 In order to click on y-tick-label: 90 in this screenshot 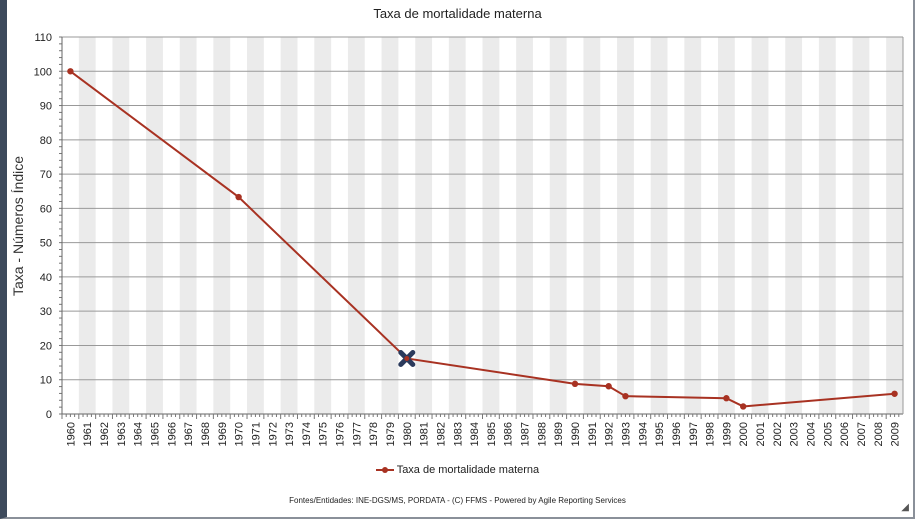, I will do `click(46, 107)`.